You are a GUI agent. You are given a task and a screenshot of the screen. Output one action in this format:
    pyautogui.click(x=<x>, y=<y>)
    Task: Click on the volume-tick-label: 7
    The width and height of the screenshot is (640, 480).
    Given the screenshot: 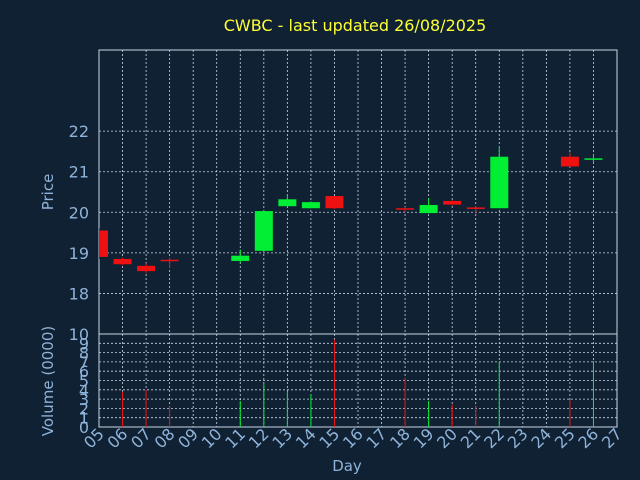 What is the action you would take?
    pyautogui.click(x=84, y=362)
    